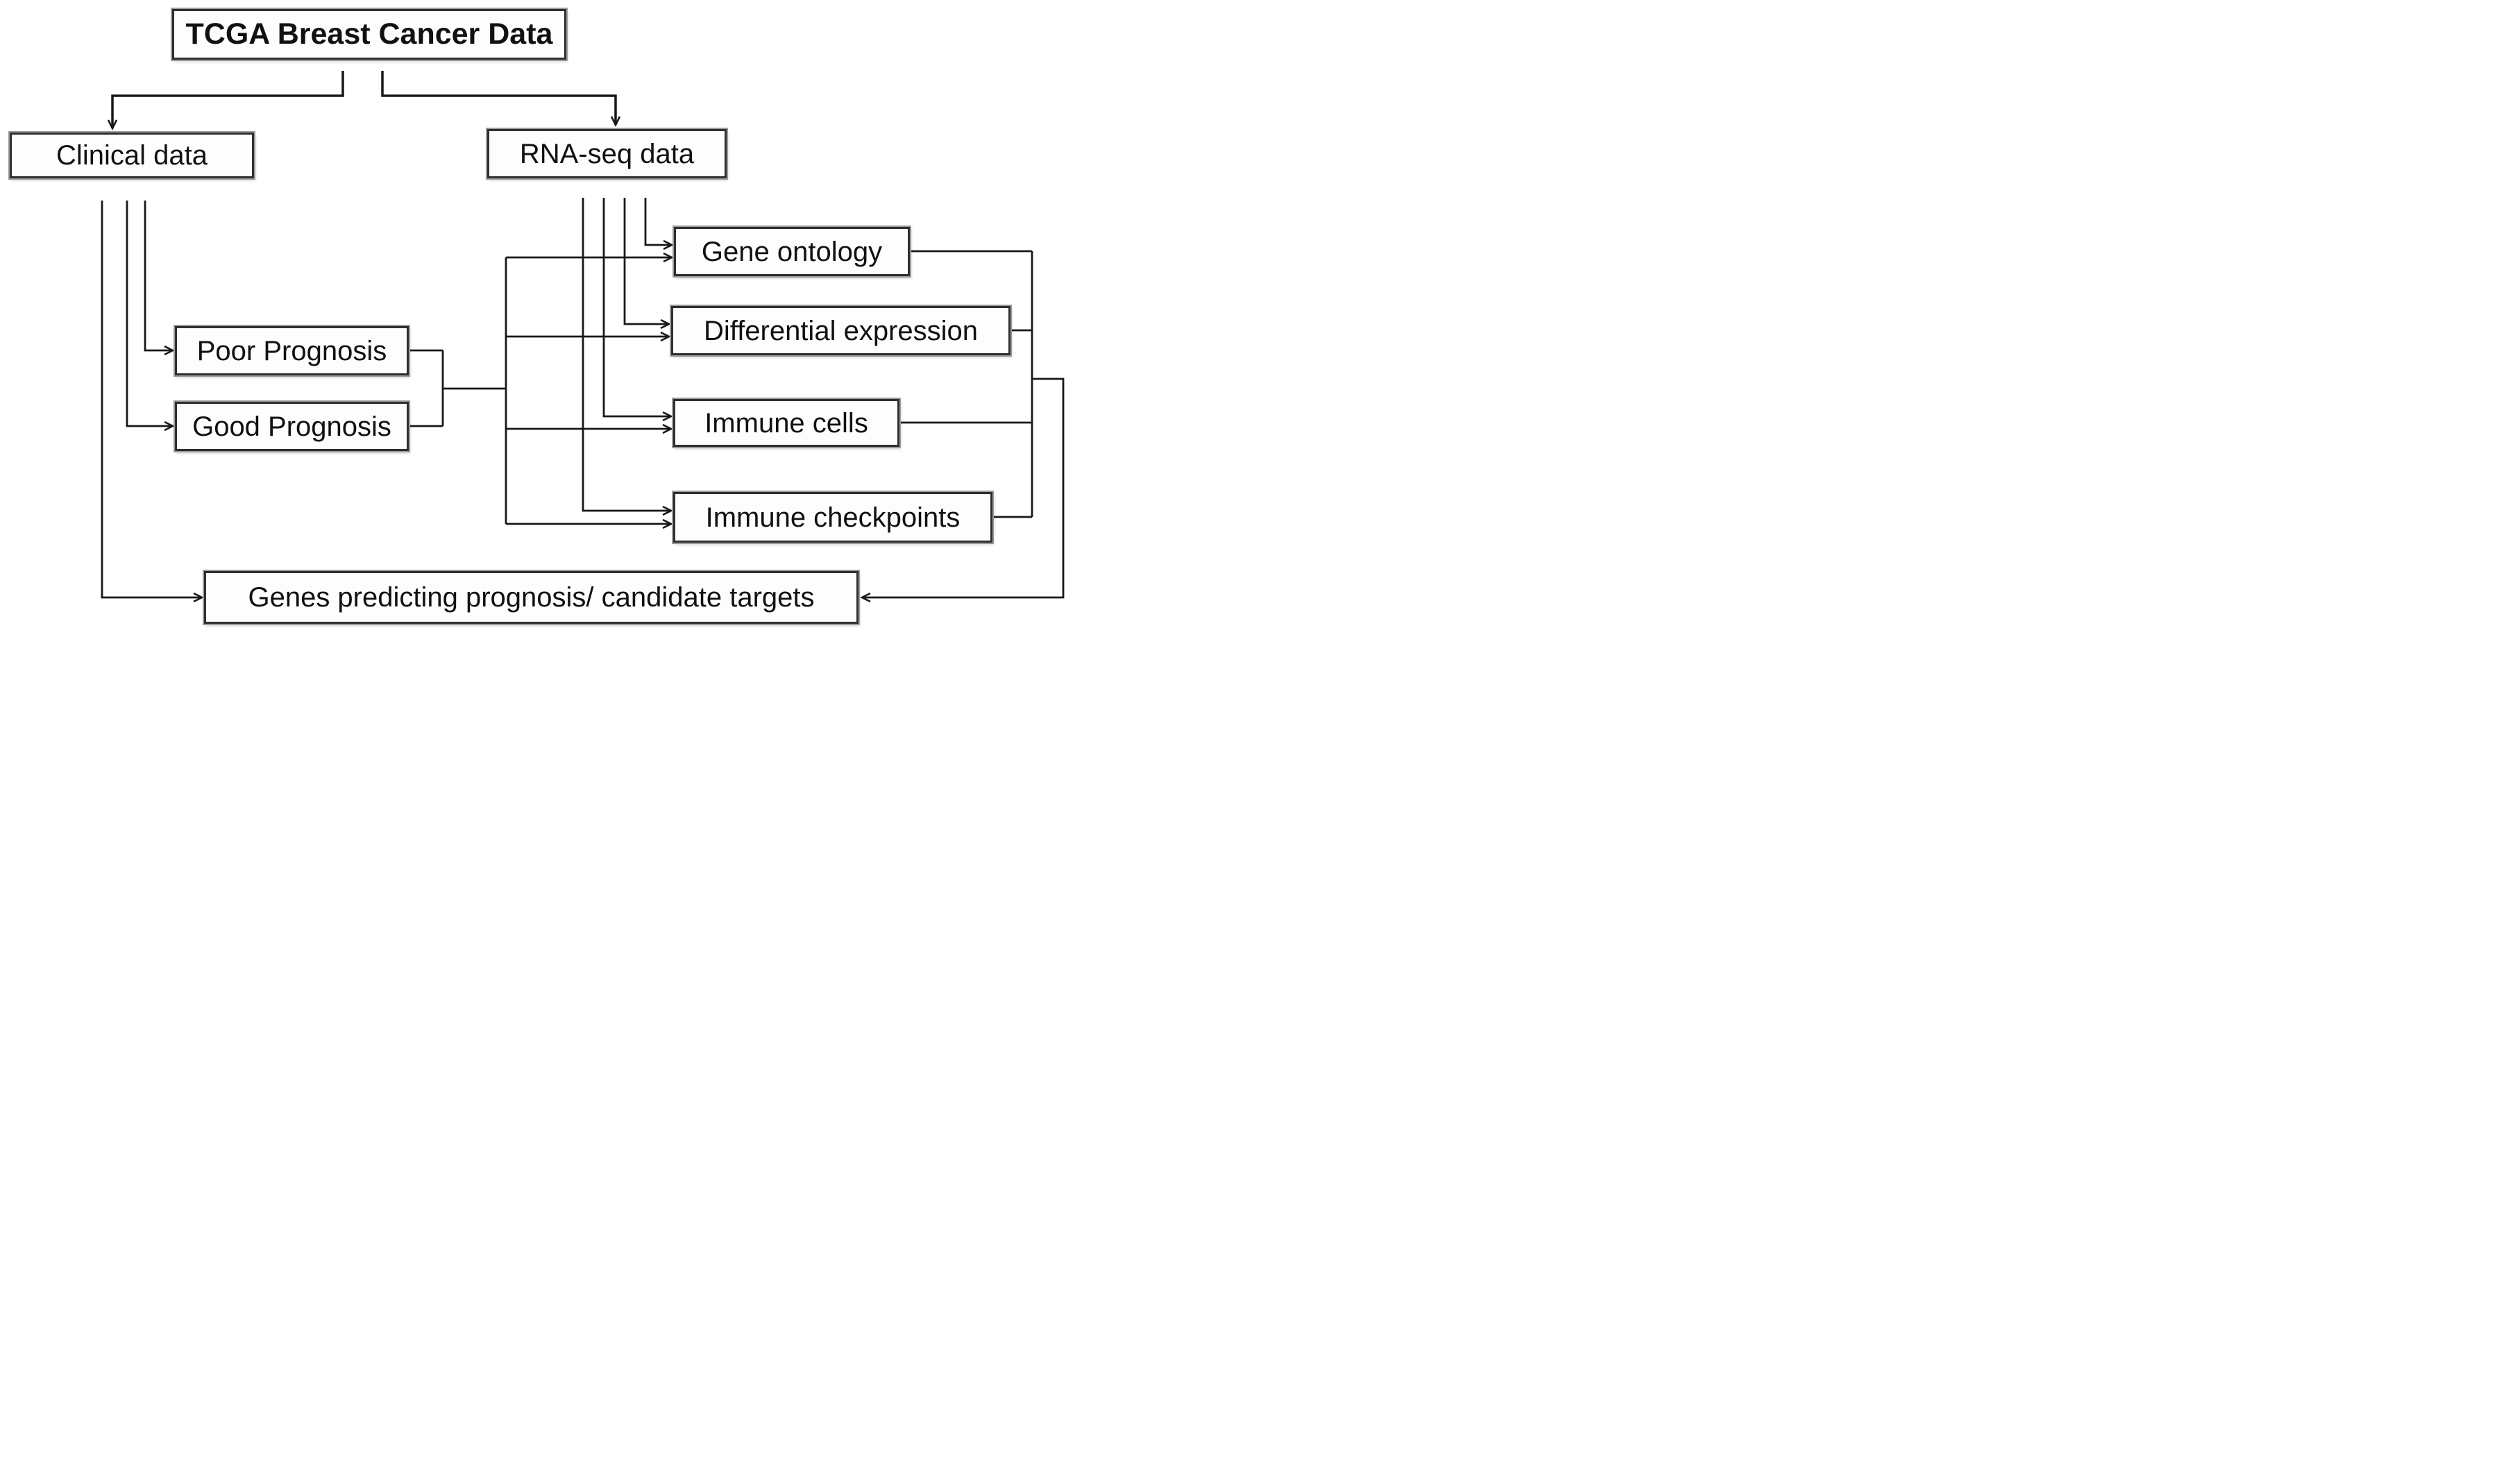 This screenshot has height=1478, width=2520. I want to click on edge-rnaseq-gene-ontology, so click(659, 224).